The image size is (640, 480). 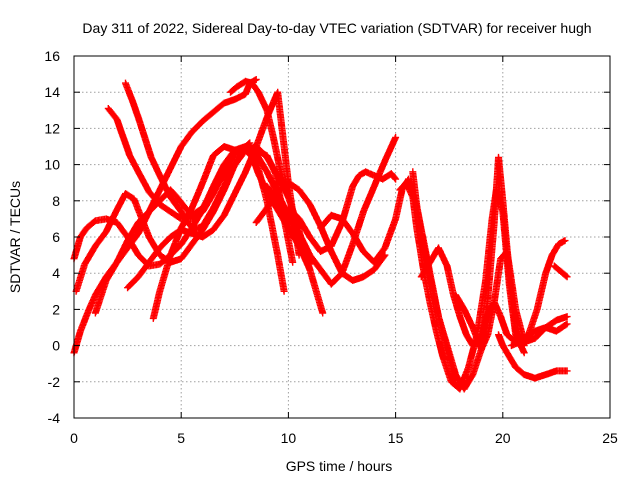 What do you see at coordinates (56, 273) in the screenshot?
I see `y-tick-label: 4` at bounding box center [56, 273].